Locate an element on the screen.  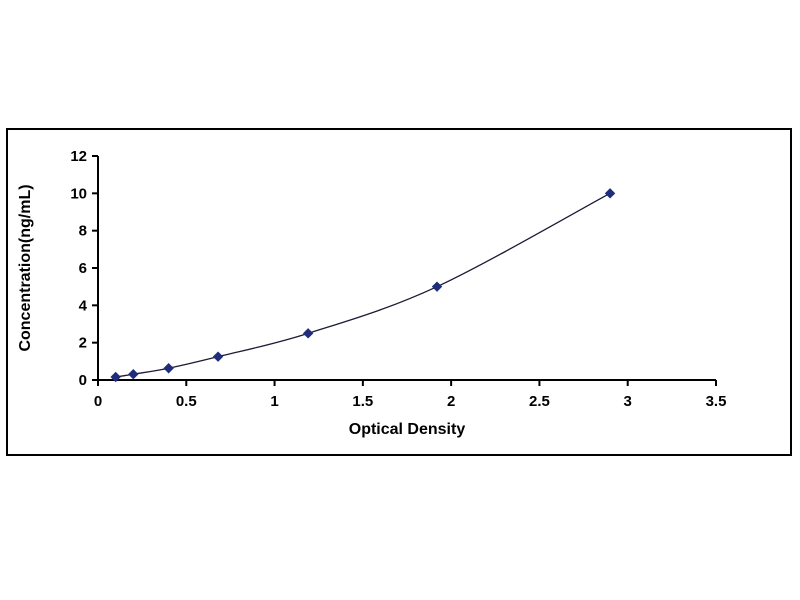
y-axis-title: Concentration(ng/mL) is located at coordinates (25, 267).